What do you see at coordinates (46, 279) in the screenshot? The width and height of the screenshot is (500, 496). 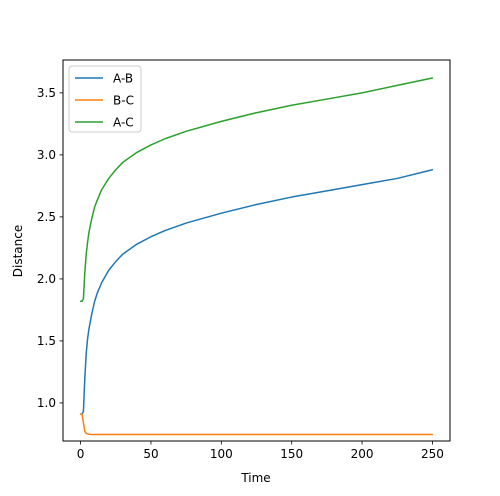 I see `y-tick-label: 2.0` at bounding box center [46, 279].